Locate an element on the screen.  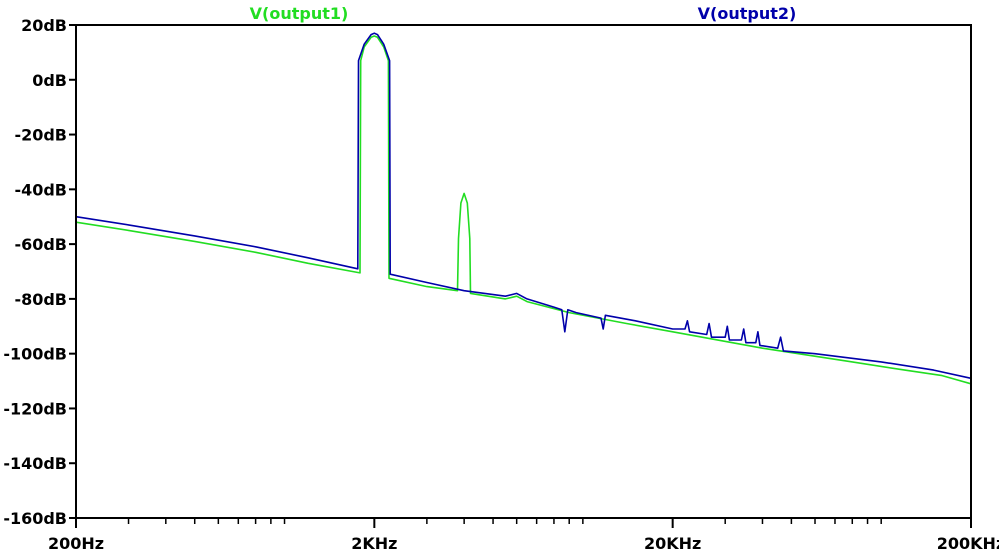
y-tick-label: -20dB is located at coordinates (40, 135).